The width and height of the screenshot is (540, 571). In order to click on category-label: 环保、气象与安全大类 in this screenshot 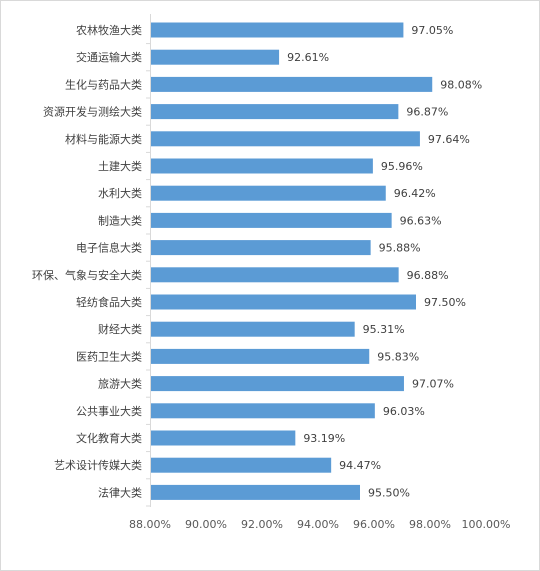, I will do `click(87, 275)`.